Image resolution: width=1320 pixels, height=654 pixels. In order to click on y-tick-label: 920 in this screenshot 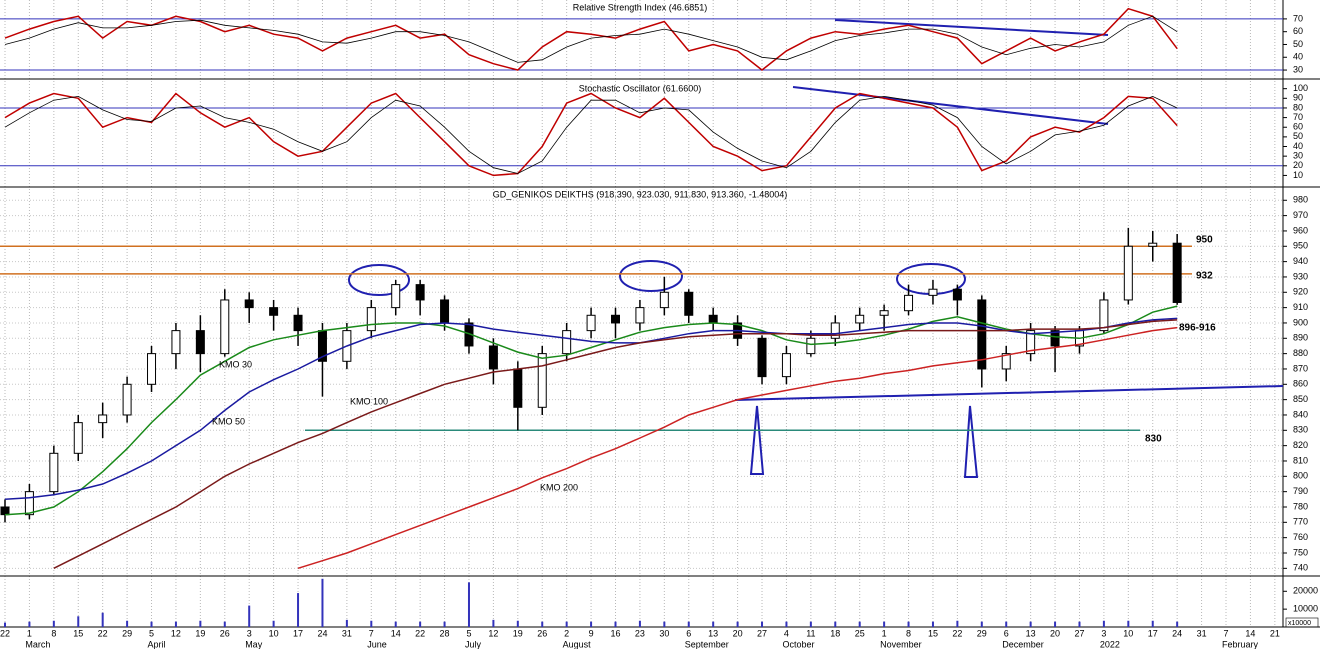, I will do `click(1300, 292)`.